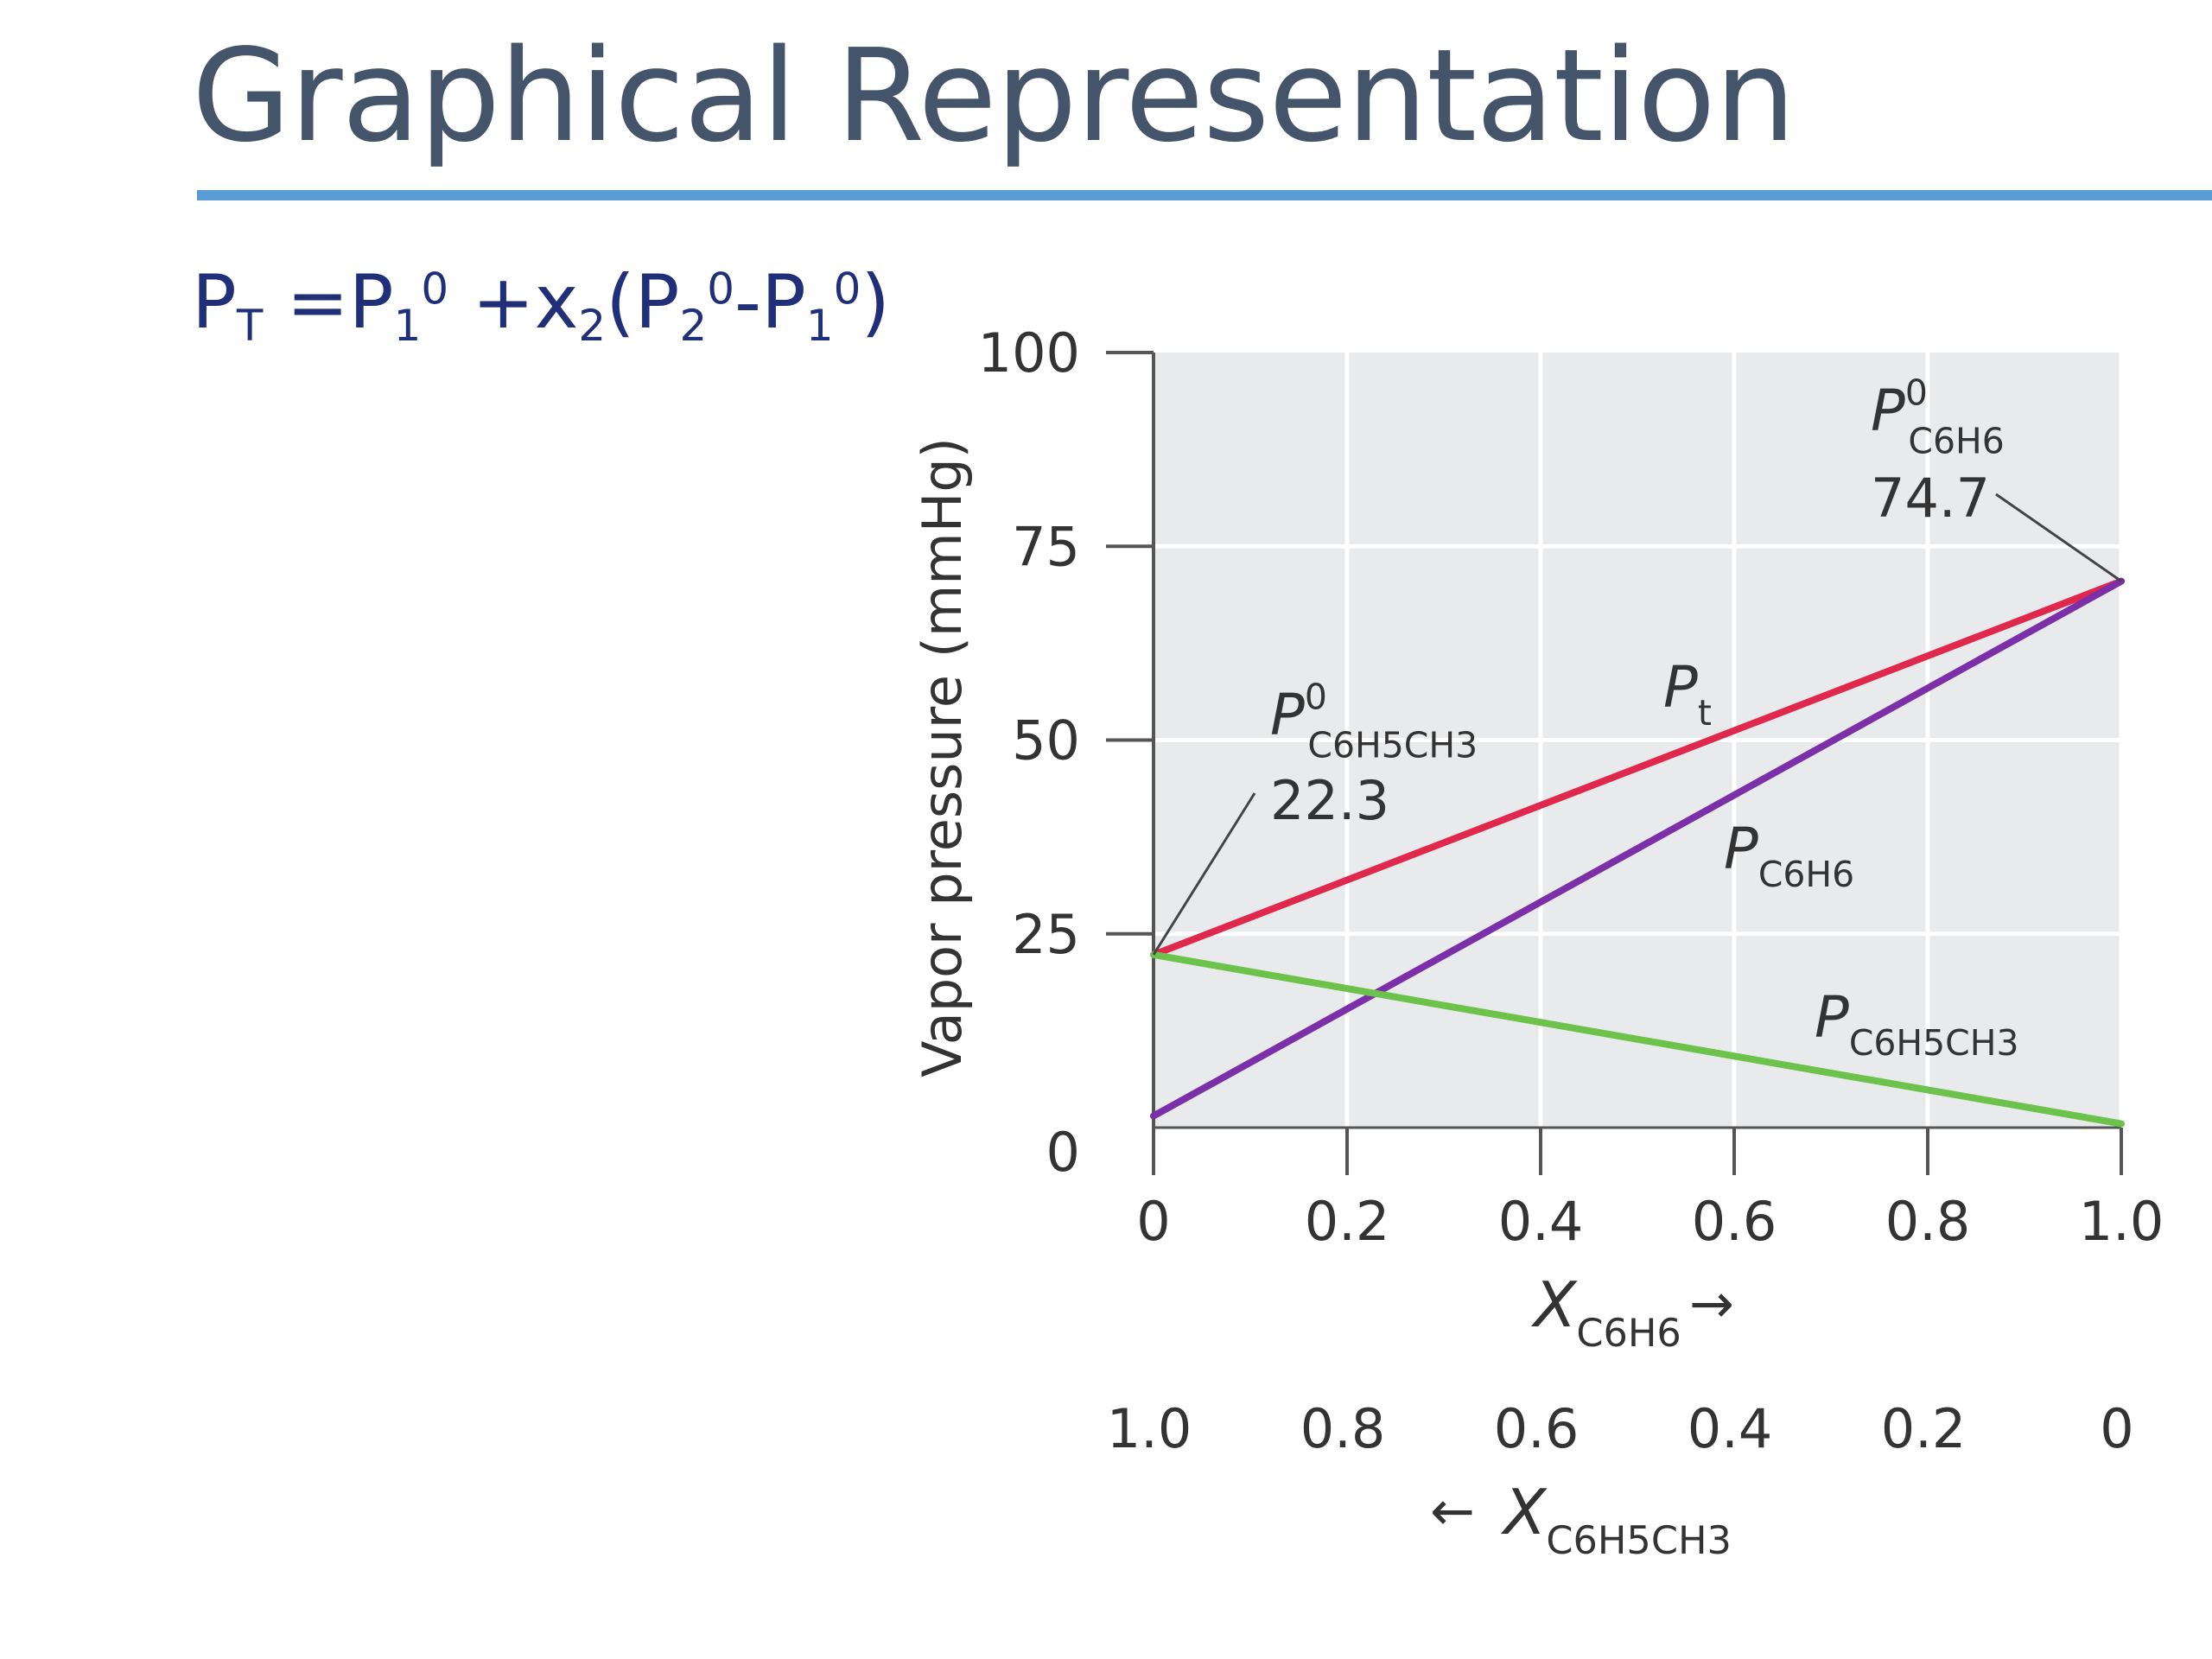  I want to click on series-line-toluene, so click(1637, 1039).